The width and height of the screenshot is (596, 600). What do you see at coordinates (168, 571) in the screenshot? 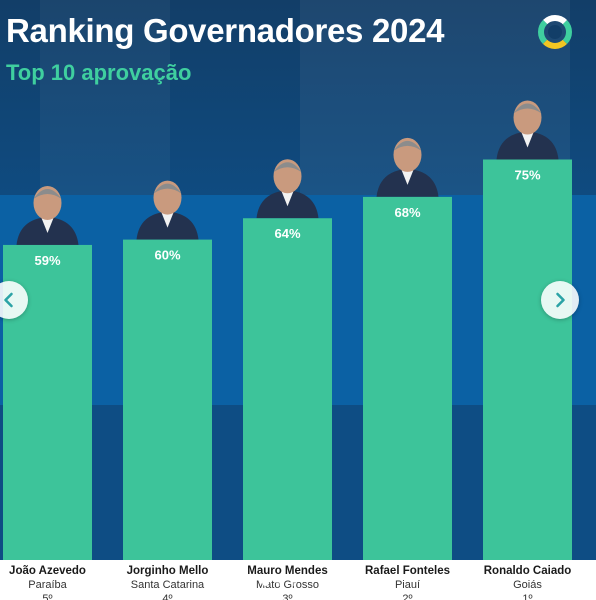
I see `category-label: Jorginho Mello` at bounding box center [168, 571].